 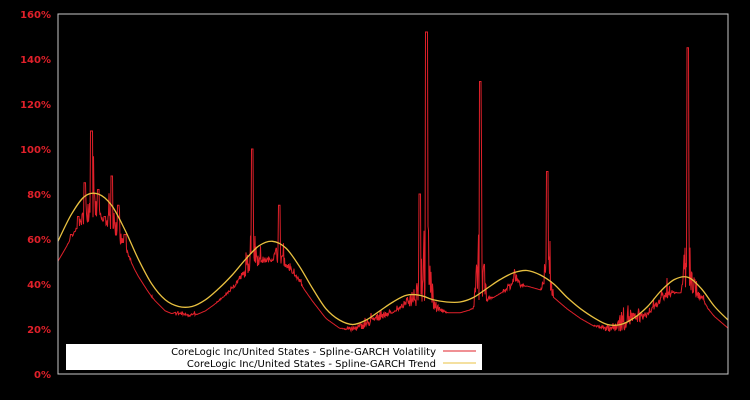 What do you see at coordinates (39, 195) in the screenshot?
I see `y-tick-label: 80%` at bounding box center [39, 195].